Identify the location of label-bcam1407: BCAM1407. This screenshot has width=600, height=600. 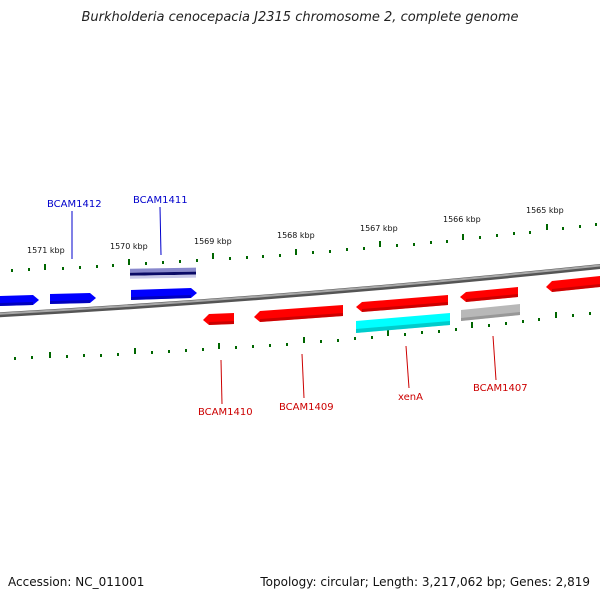
(500, 388).